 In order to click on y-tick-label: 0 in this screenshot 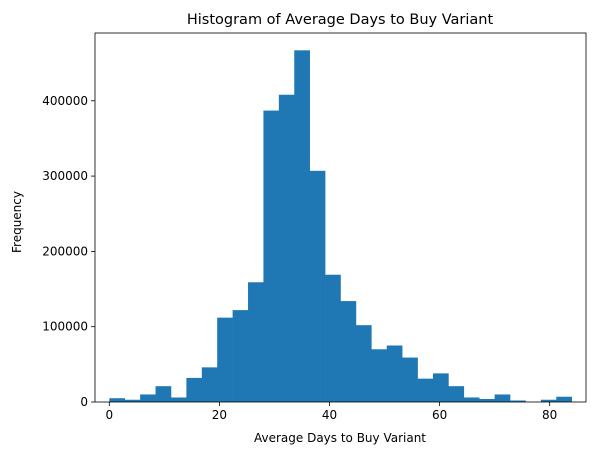, I will do `click(84, 402)`.